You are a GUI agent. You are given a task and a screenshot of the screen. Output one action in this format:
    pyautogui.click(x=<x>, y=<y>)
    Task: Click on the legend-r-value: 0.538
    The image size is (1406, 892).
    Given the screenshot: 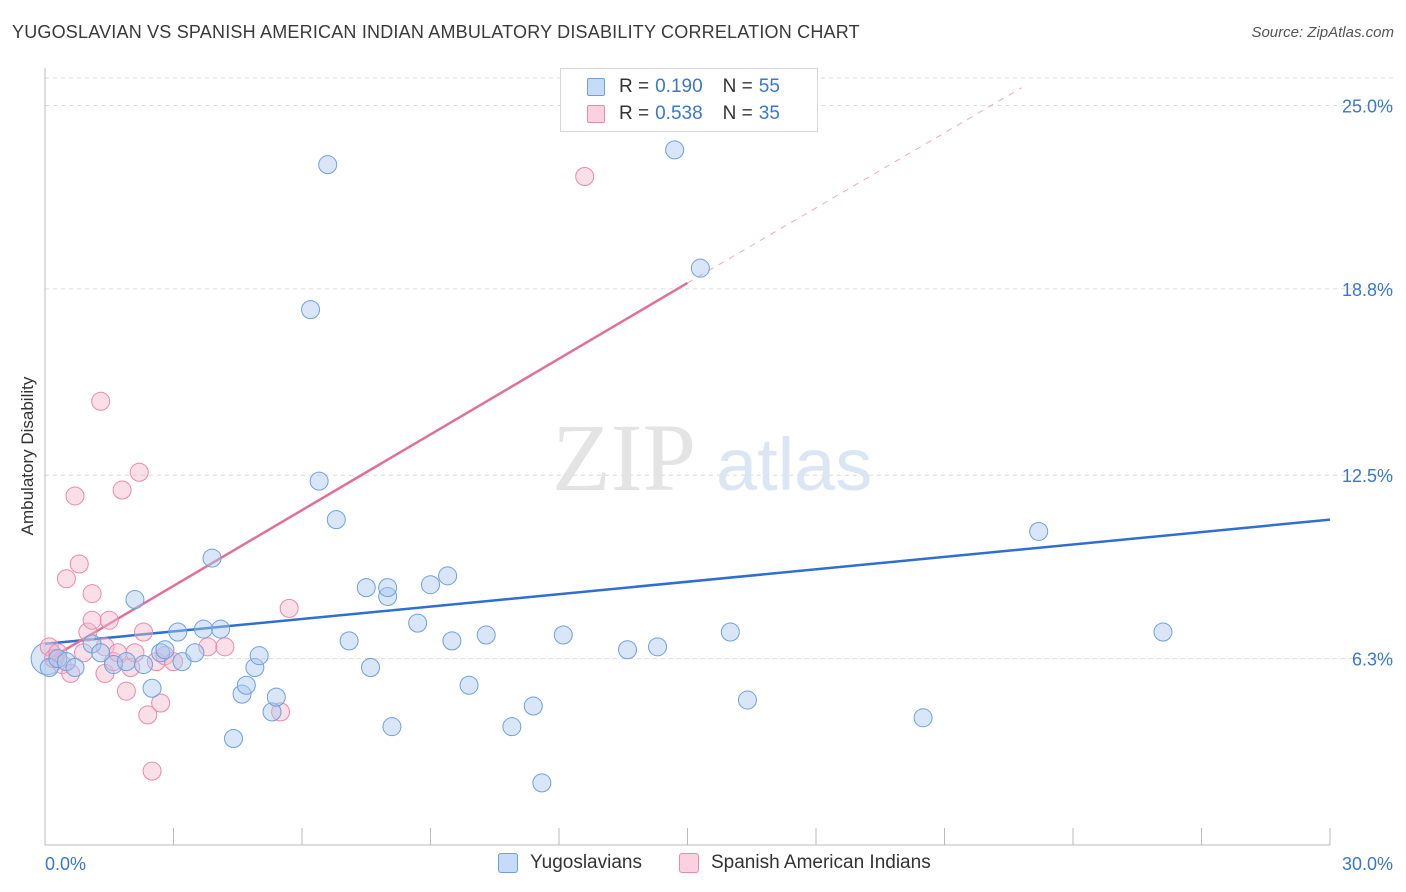 What is the action you would take?
    pyautogui.click(x=679, y=113)
    